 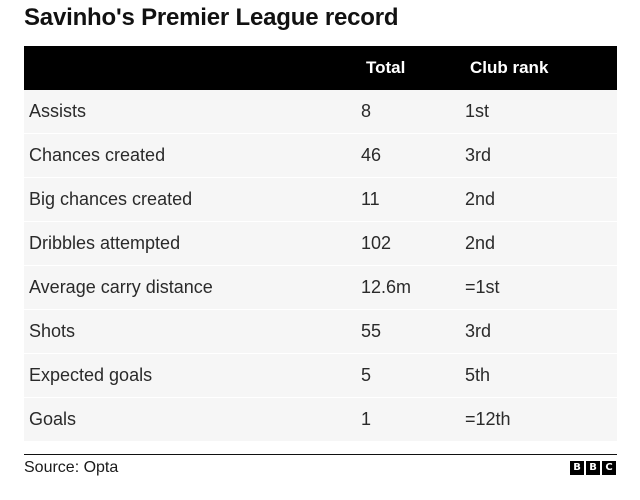 What do you see at coordinates (371, 155) in the screenshot?
I see `total-cell: 46` at bounding box center [371, 155].